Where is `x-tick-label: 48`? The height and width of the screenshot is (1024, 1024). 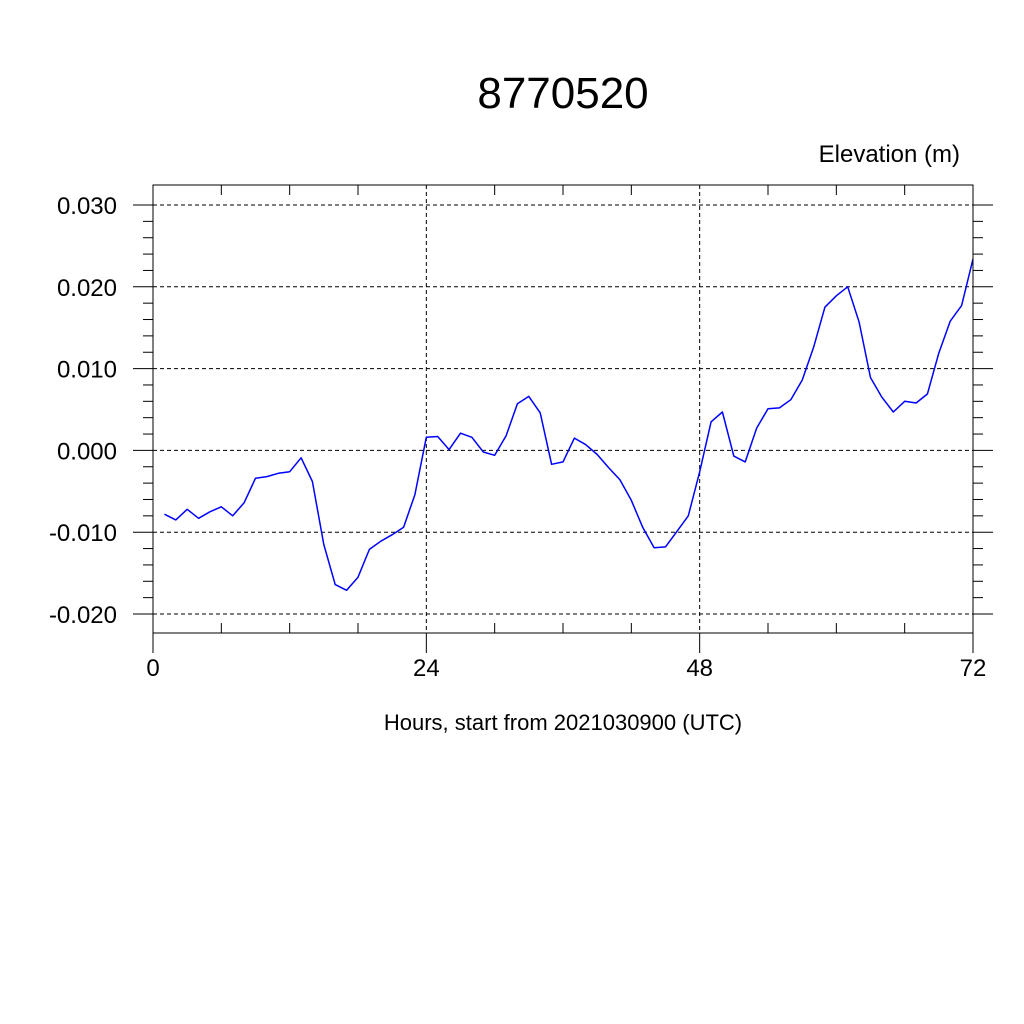
x-tick-label: 48 is located at coordinates (699, 668).